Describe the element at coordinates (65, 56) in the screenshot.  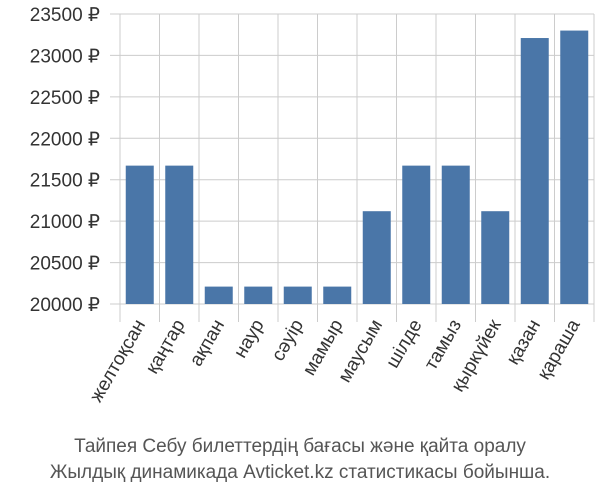
I see `y-tick-label: 23000 ₽` at that location.